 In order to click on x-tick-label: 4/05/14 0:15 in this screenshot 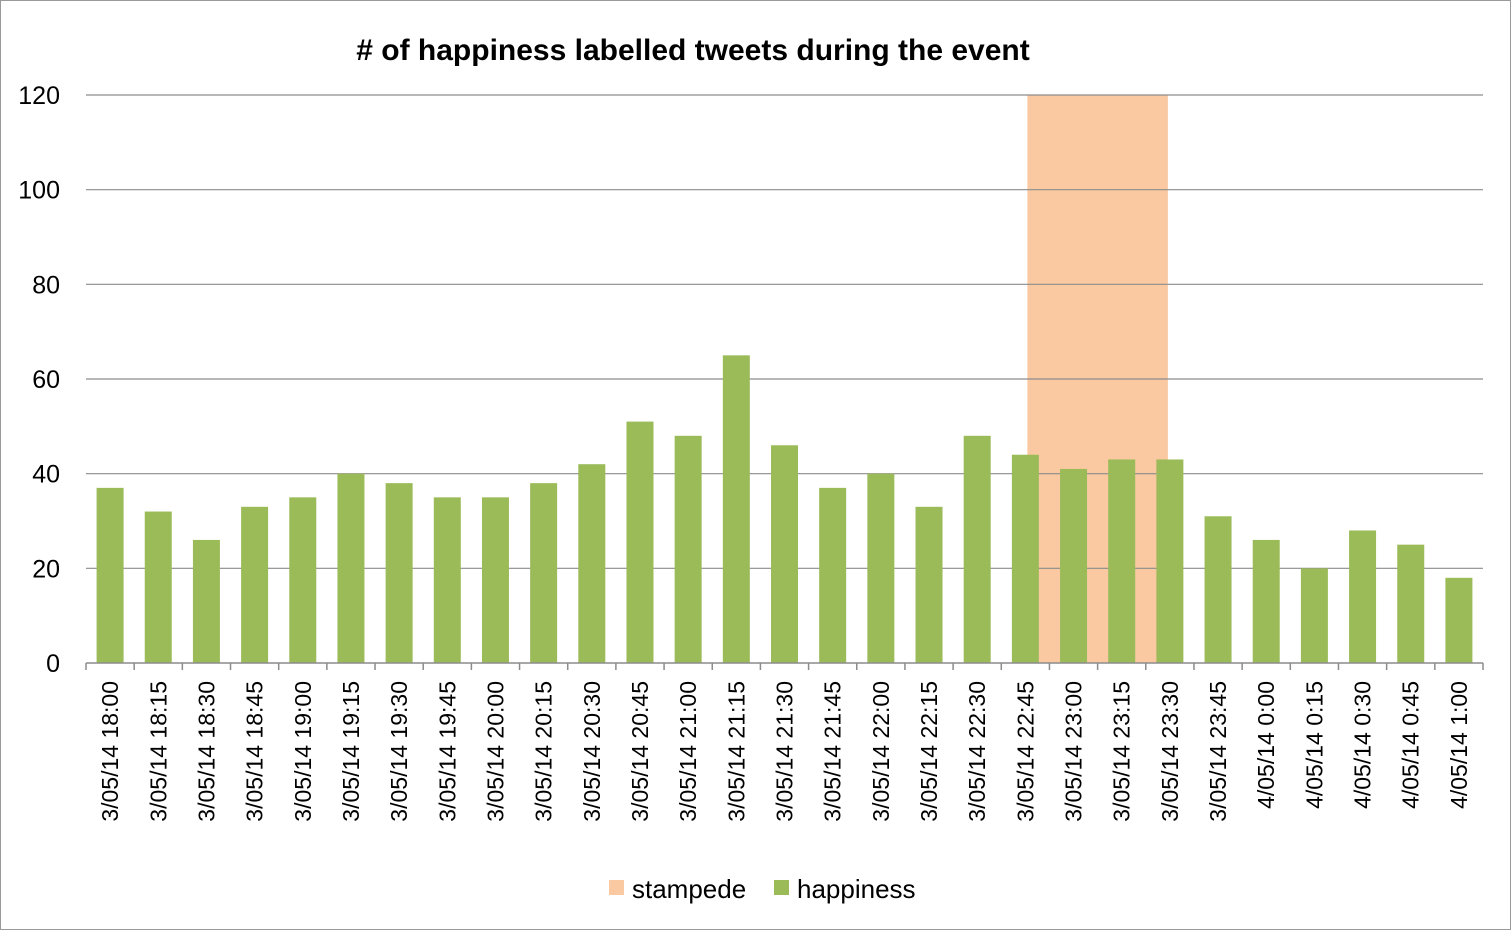, I will do `click(1314, 745)`.